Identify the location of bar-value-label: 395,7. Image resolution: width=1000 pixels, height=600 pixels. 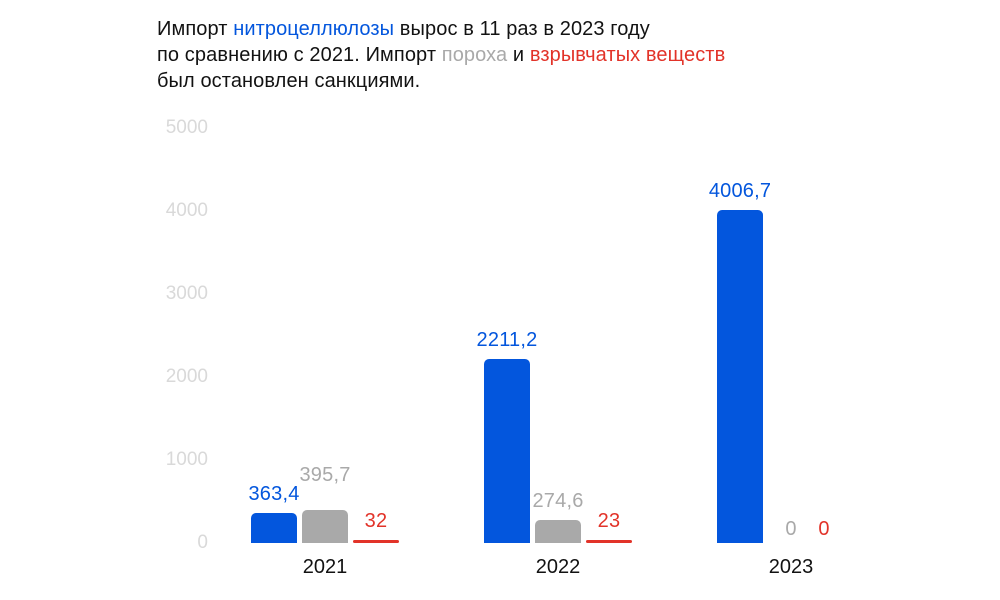
(325, 475).